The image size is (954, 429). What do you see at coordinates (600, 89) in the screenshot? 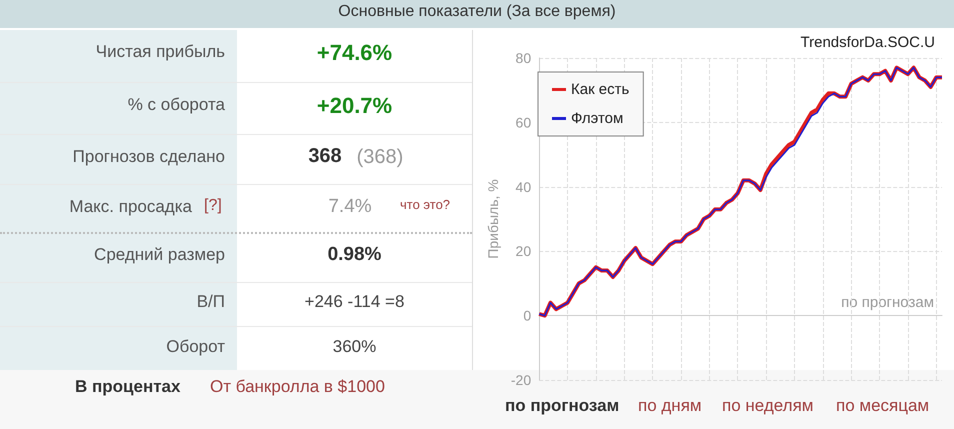
I see `legend-label: Как есть` at bounding box center [600, 89].